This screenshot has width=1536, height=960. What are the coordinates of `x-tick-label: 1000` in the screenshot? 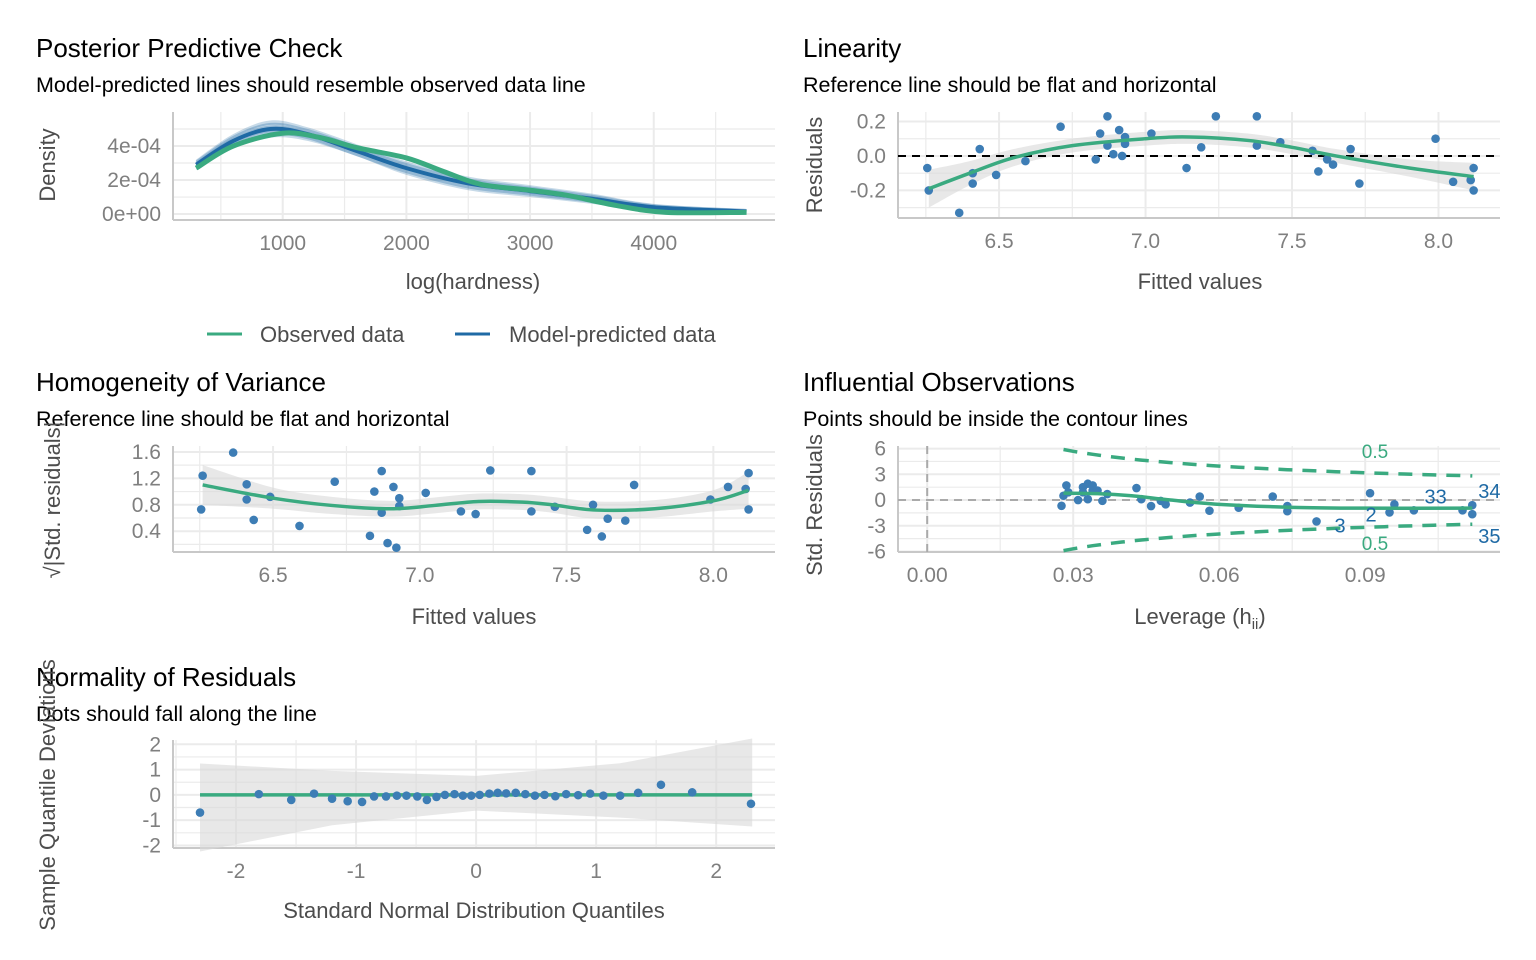 It's located at (282, 243).